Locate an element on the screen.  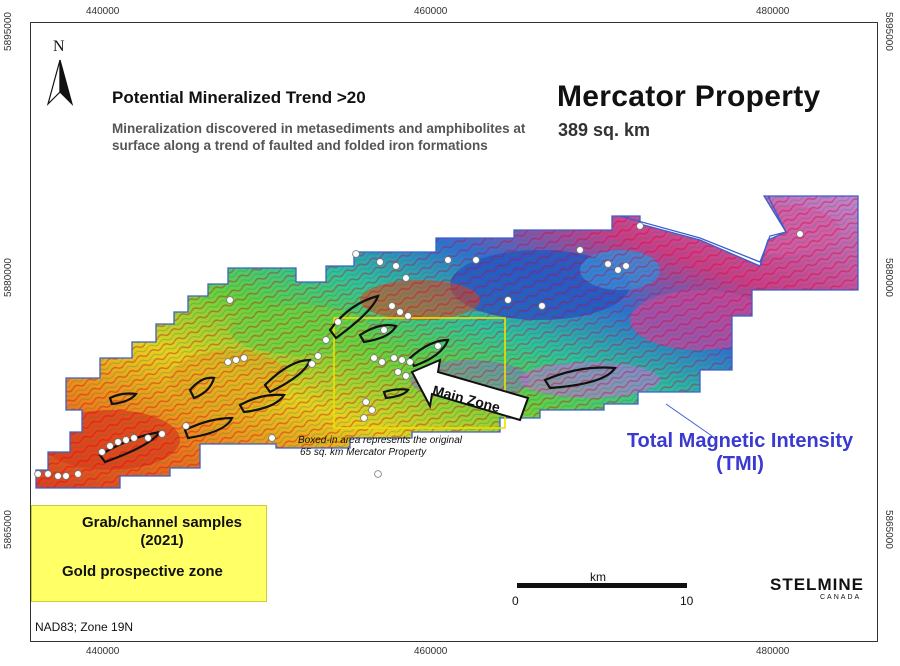
easting-tick-bottom: 480000 is located at coordinates (773, 651).